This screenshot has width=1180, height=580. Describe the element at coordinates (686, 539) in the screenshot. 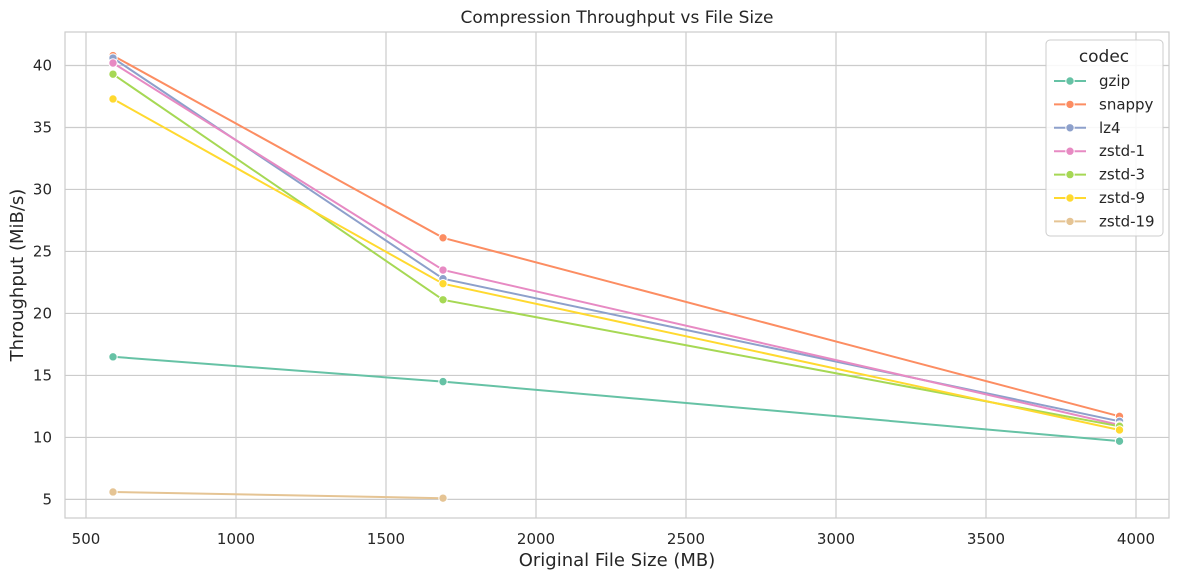

I see `x-tick-label: 2500` at that location.